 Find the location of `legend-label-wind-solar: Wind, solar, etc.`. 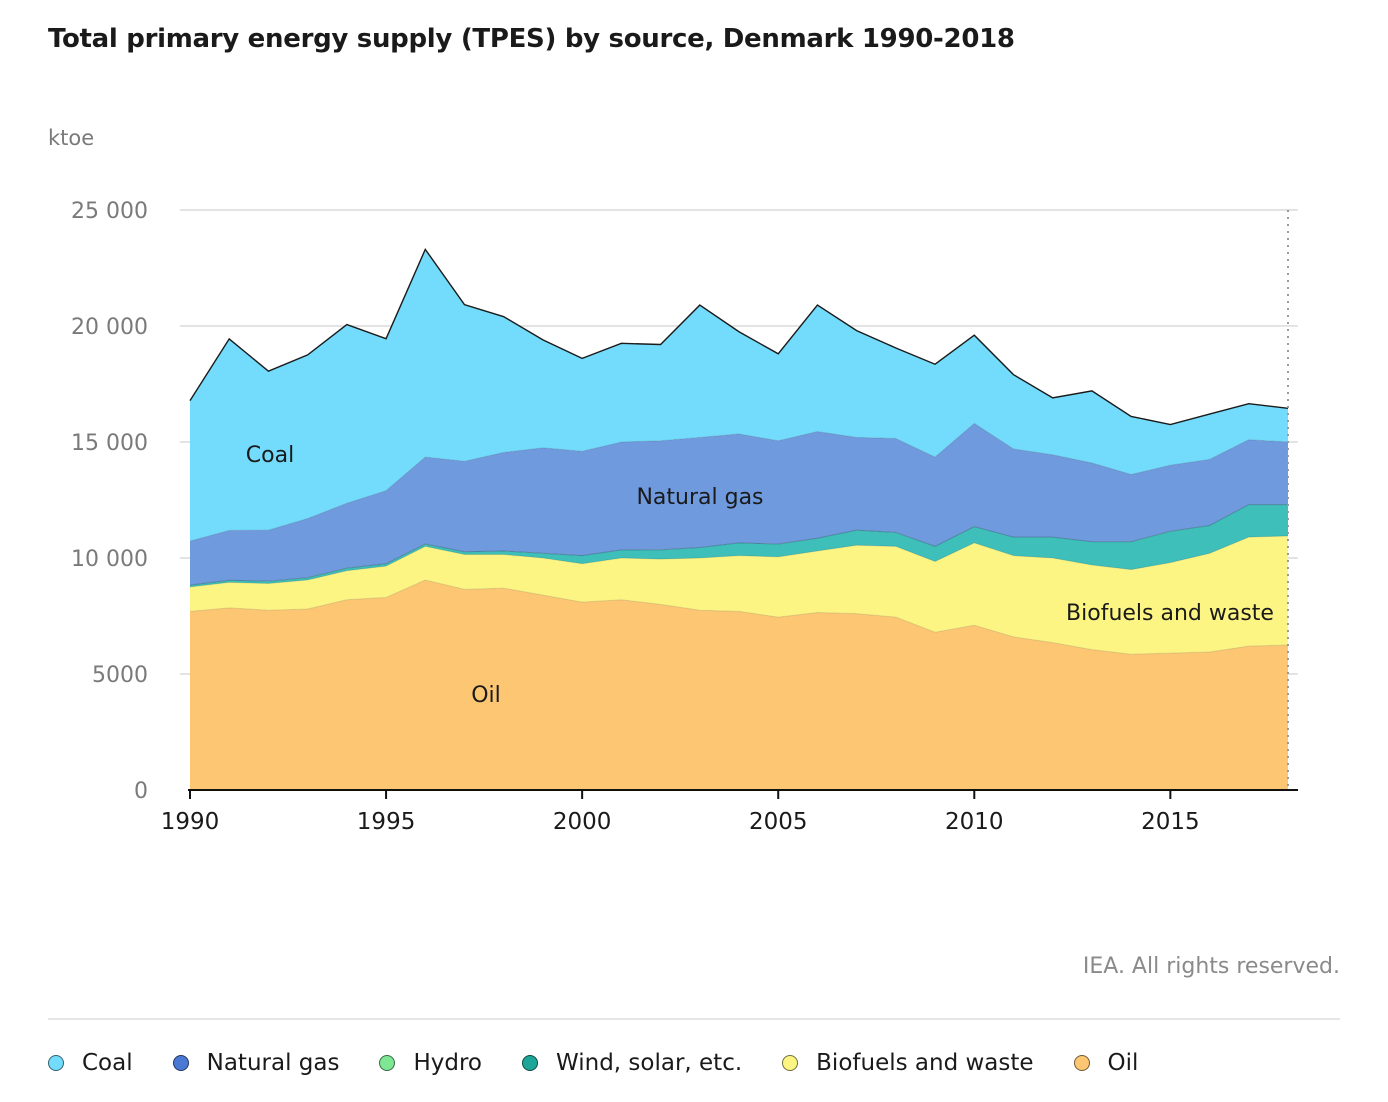

legend-label-wind-solar: Wind, solar, etc. is located at coordinates (649, 1063).